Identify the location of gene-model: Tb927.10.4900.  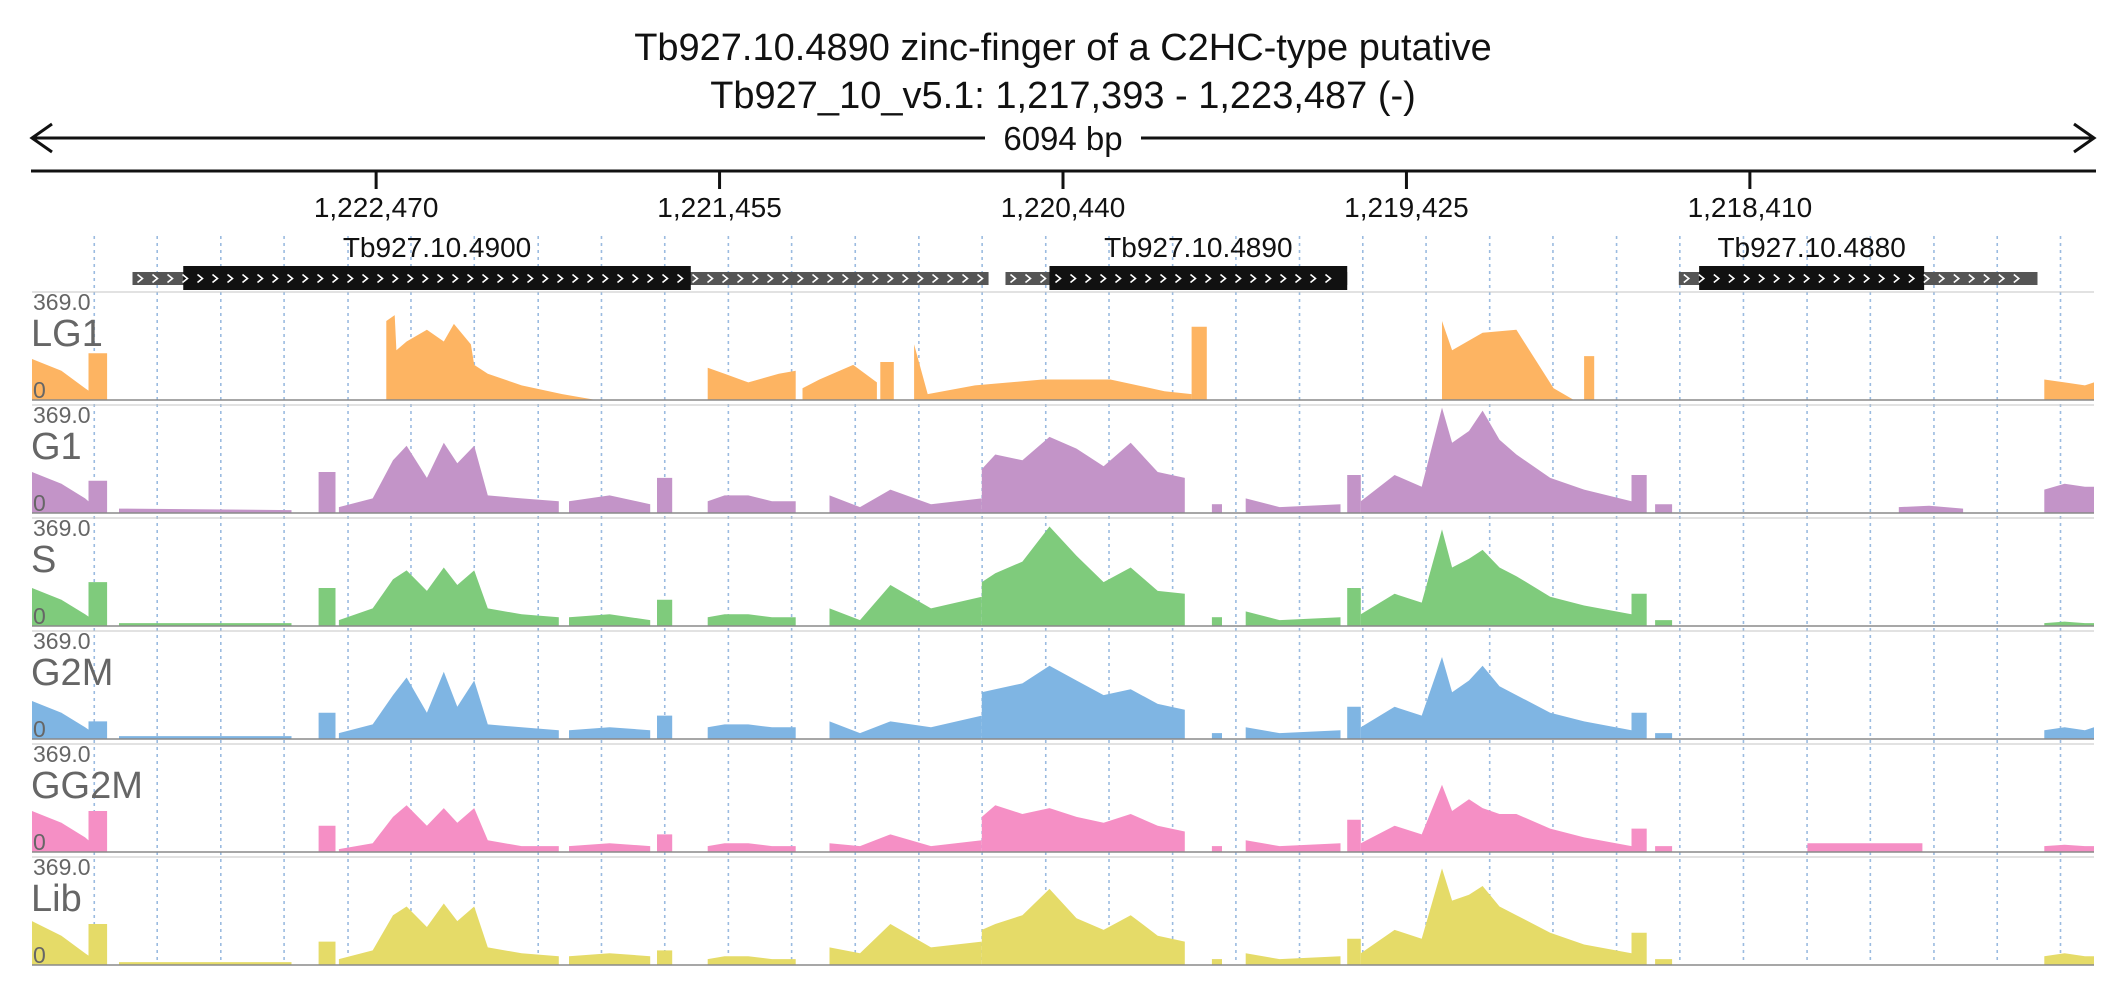
(560, 261).